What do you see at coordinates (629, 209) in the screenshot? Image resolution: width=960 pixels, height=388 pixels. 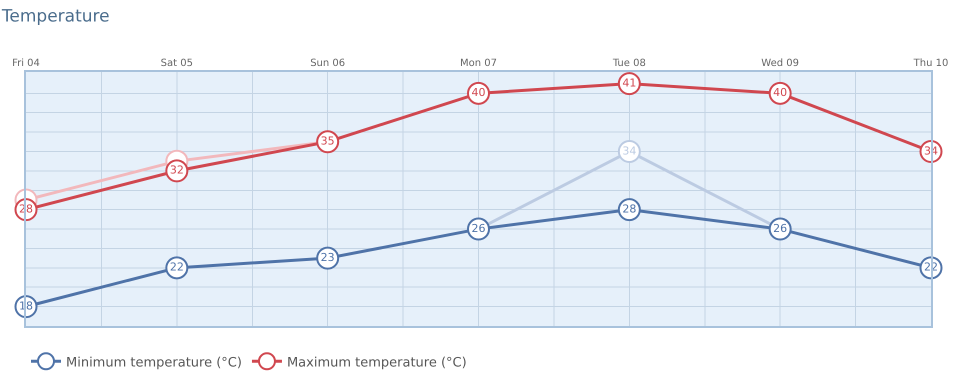 I see `data-label: 28` at bounding box center [629, 209].